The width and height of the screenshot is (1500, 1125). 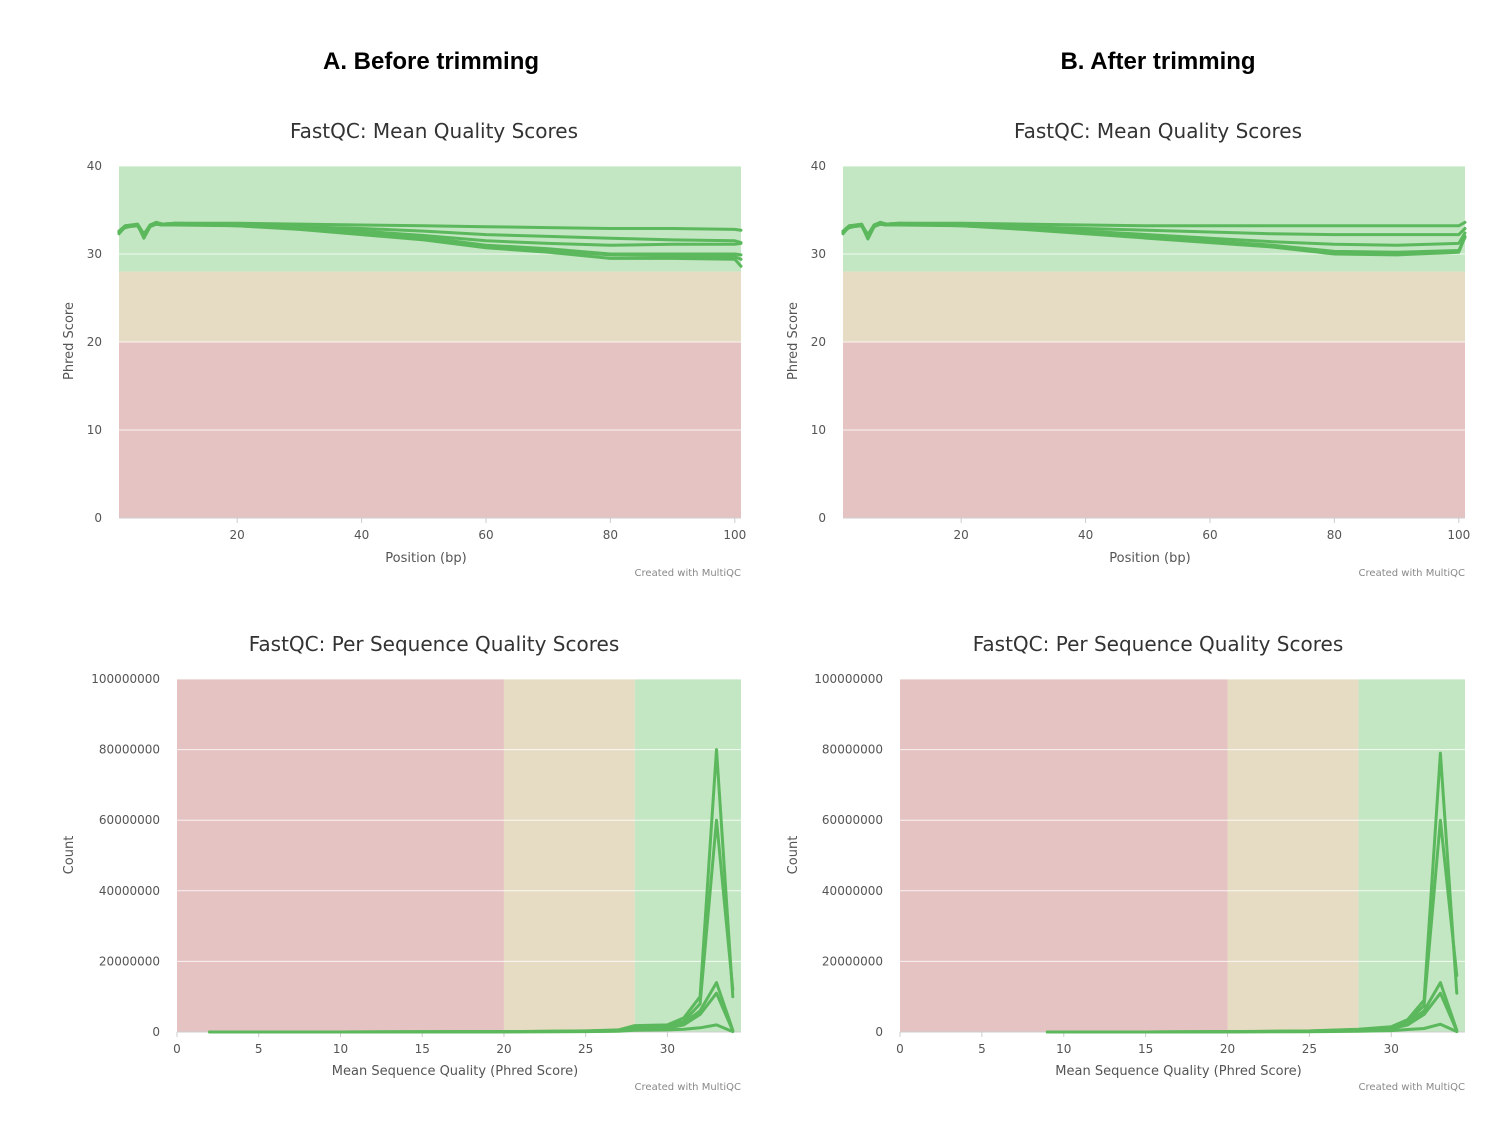 What do you see at coordinates (1158, 61) in the screenshot?
I see `heading-after-trimming: B. After trimming` at bounding box center [1158, 61].